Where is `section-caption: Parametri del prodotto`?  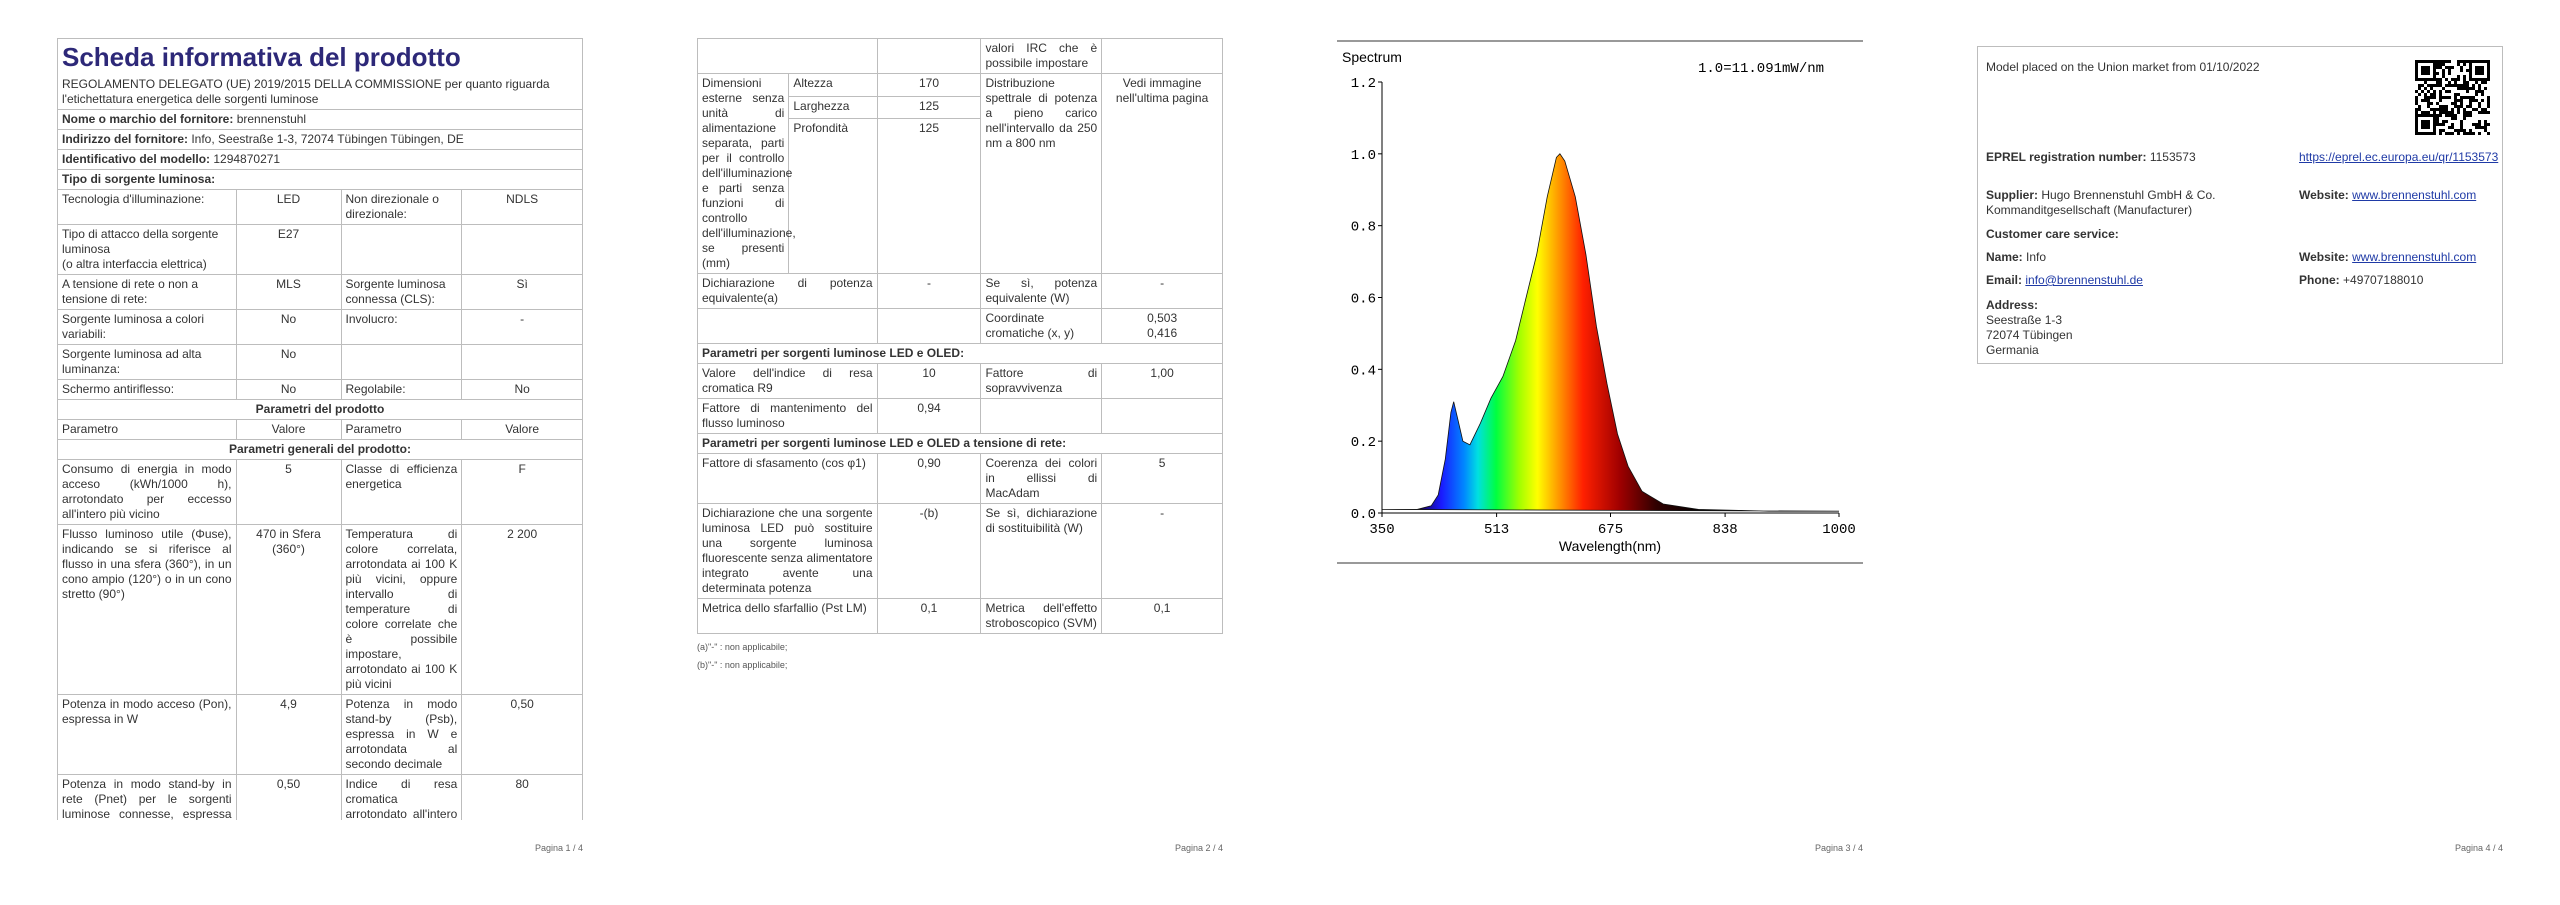
section-caption: Parametri del prodotto is located at coordinates (320, 409).